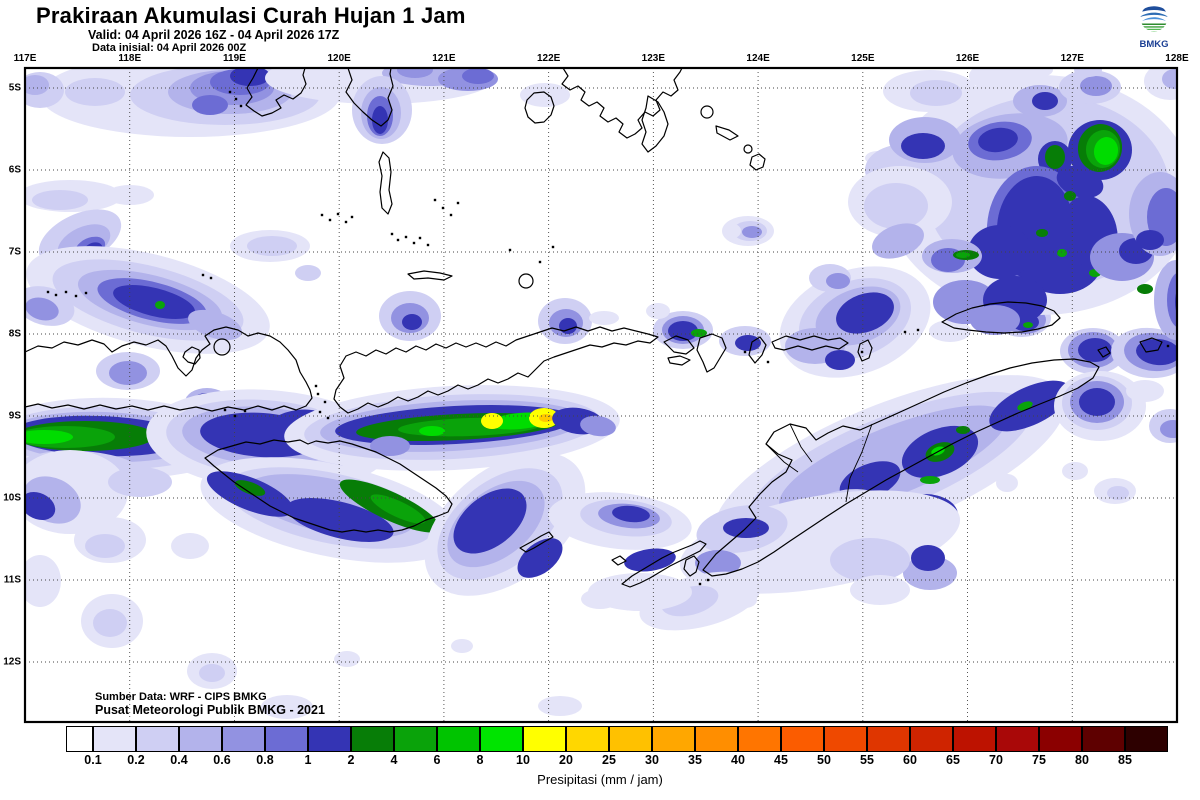 The height and width of the screenshot is (800, 1200). What do you see at coordinates (14, 88) in the screenshot?
I see `lat-tick-label: 5S` at bounding box center [14, 88].